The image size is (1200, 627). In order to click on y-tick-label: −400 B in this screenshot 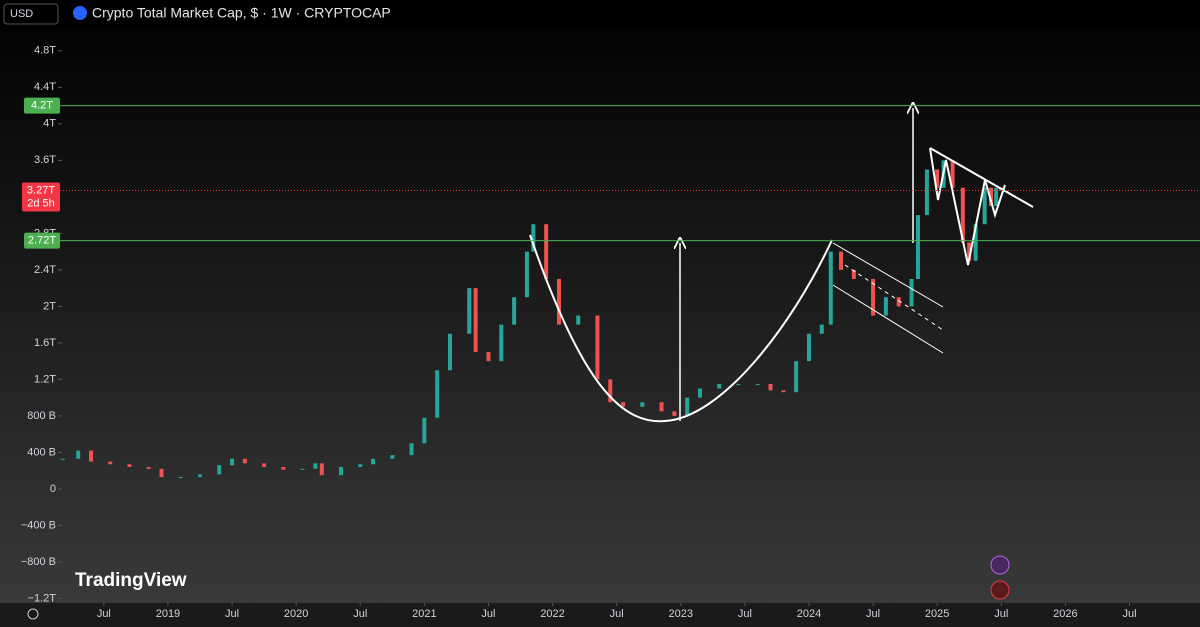, I will do `click(38, 525)`.